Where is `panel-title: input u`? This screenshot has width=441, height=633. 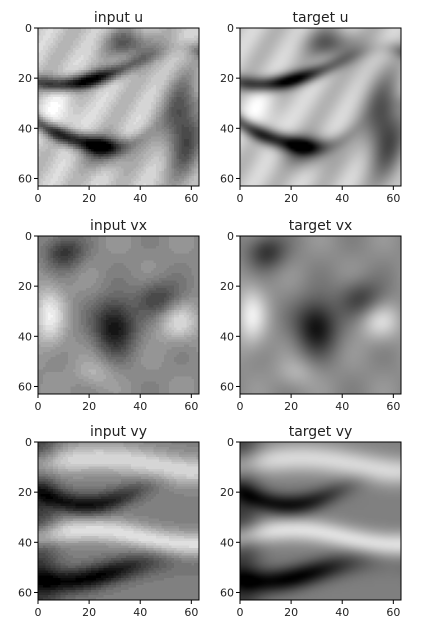 panel-title: input u is located at coordinates (118, 18).